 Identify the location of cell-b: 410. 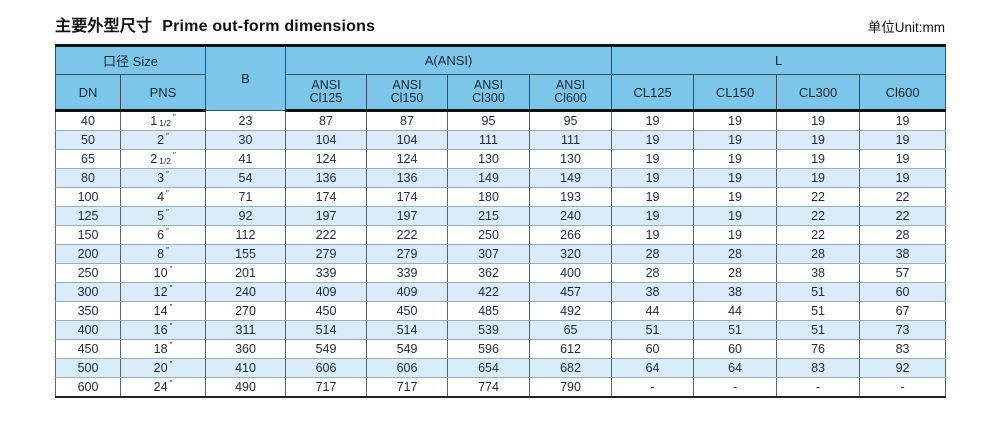
(245, 368).